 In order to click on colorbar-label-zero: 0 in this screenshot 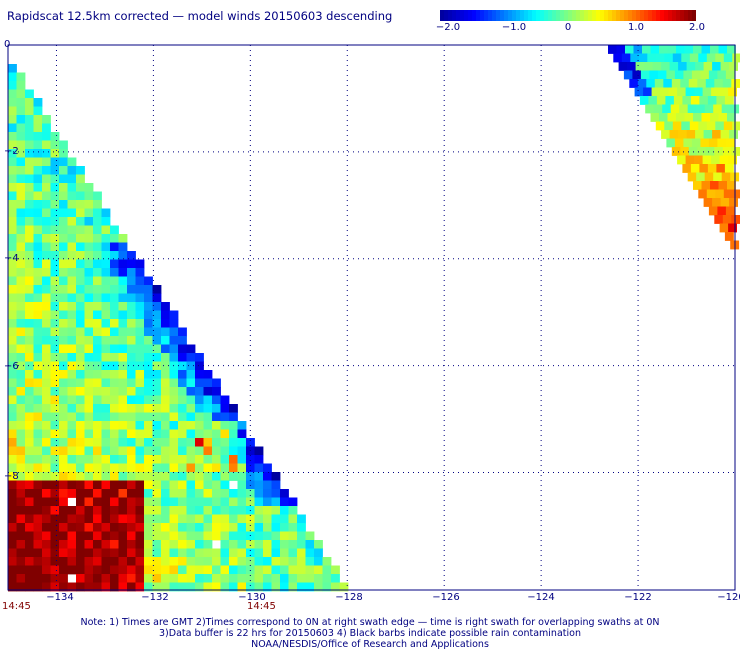, I will do `click(568, 27)`.